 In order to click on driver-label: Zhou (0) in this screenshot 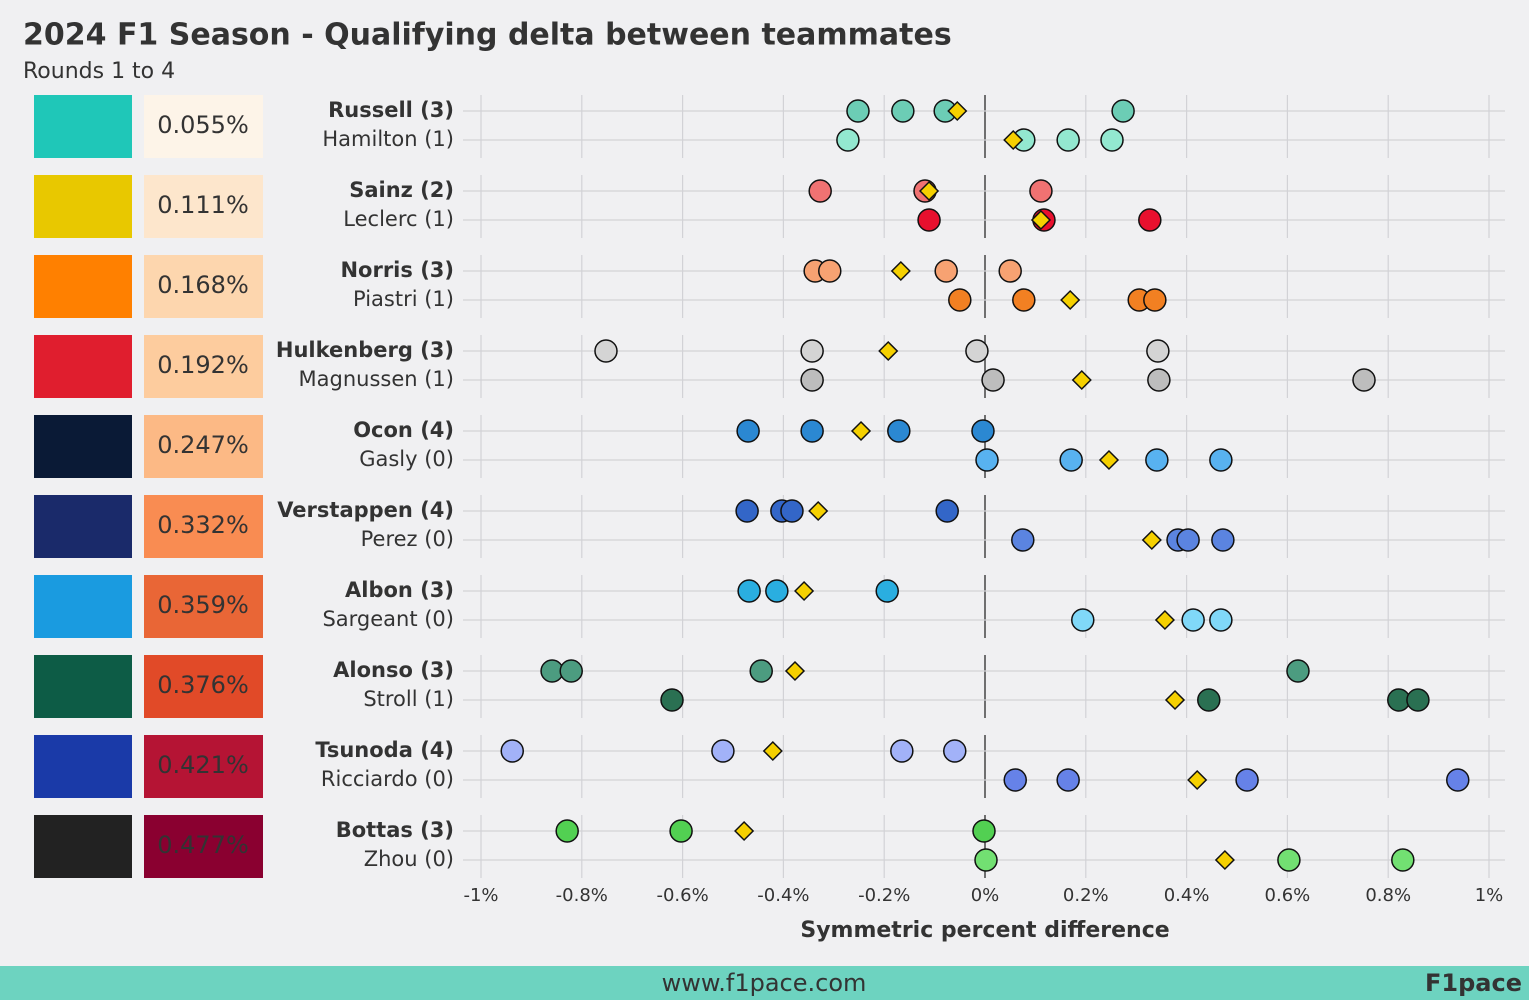, I will do `click(409, 859)`.